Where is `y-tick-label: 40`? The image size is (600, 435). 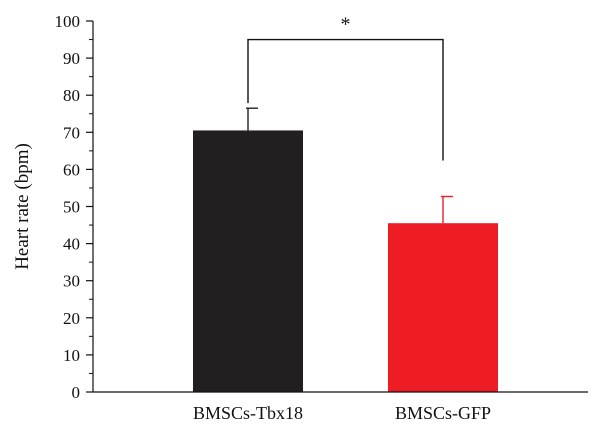
y-tick-label: 40 is located at coordinates (71, 244).